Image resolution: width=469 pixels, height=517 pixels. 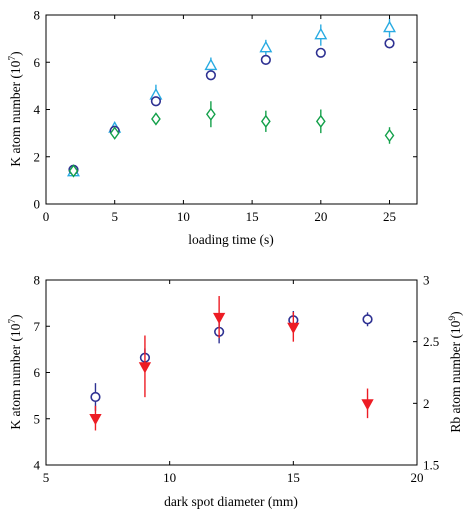 I want to click on top-series-diamond, so click(x=231, y=139).